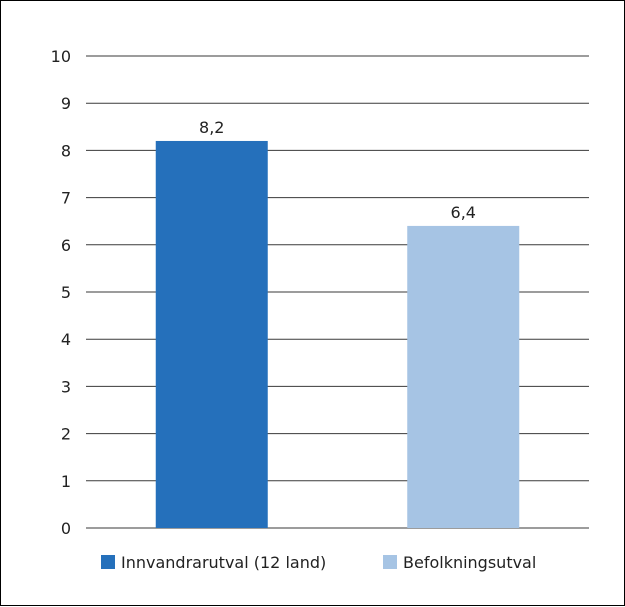  I want to click on y-tick-label: 3, so click(66, 386).